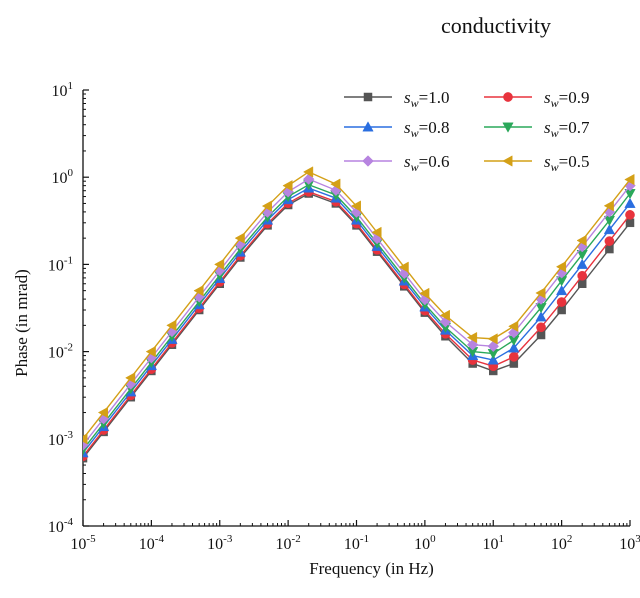 This screenshot has height=598, width=640. What do you see at coordinates (426, 99) in the screenshot?
I see `legend-label: sw=1.0` at bounding box center [426, 99].